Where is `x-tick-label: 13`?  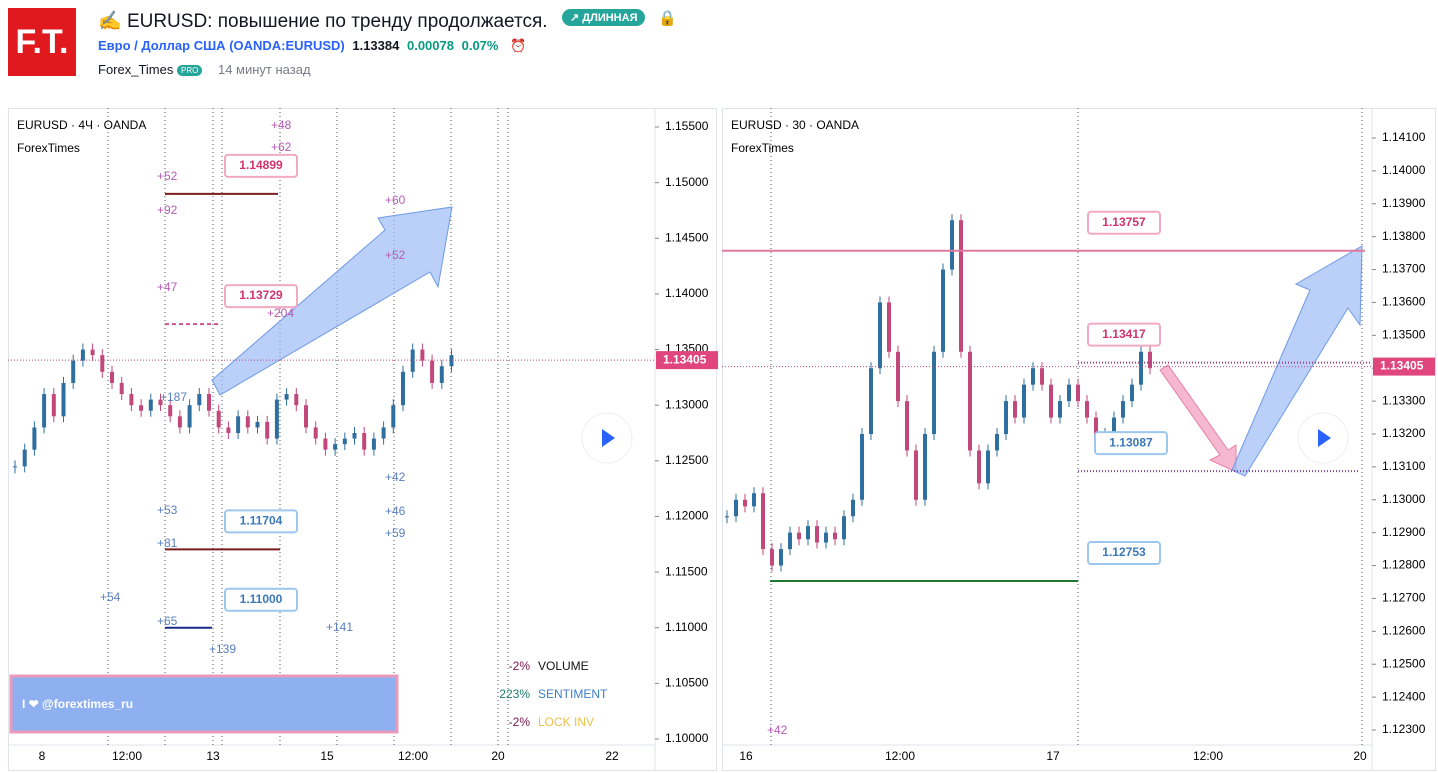 x-tick-label: 13 is located at coordinates (213, 756).